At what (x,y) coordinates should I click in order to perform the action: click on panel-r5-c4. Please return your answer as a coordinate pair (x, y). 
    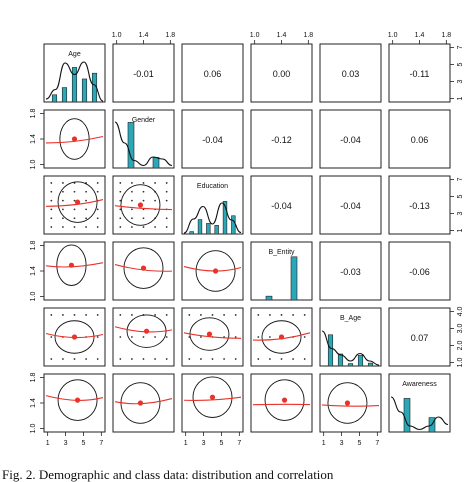
    Looking at the image, I should click on (350, 403).